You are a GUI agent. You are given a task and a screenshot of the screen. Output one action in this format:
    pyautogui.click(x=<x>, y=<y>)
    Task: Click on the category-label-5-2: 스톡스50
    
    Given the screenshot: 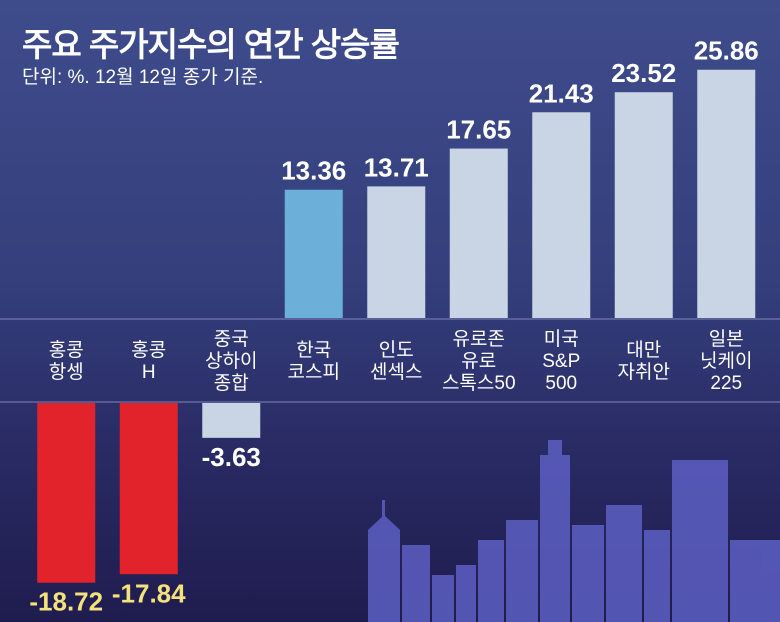 What is the action you would take?
    pyautogui.click(x=479, y=383)
    